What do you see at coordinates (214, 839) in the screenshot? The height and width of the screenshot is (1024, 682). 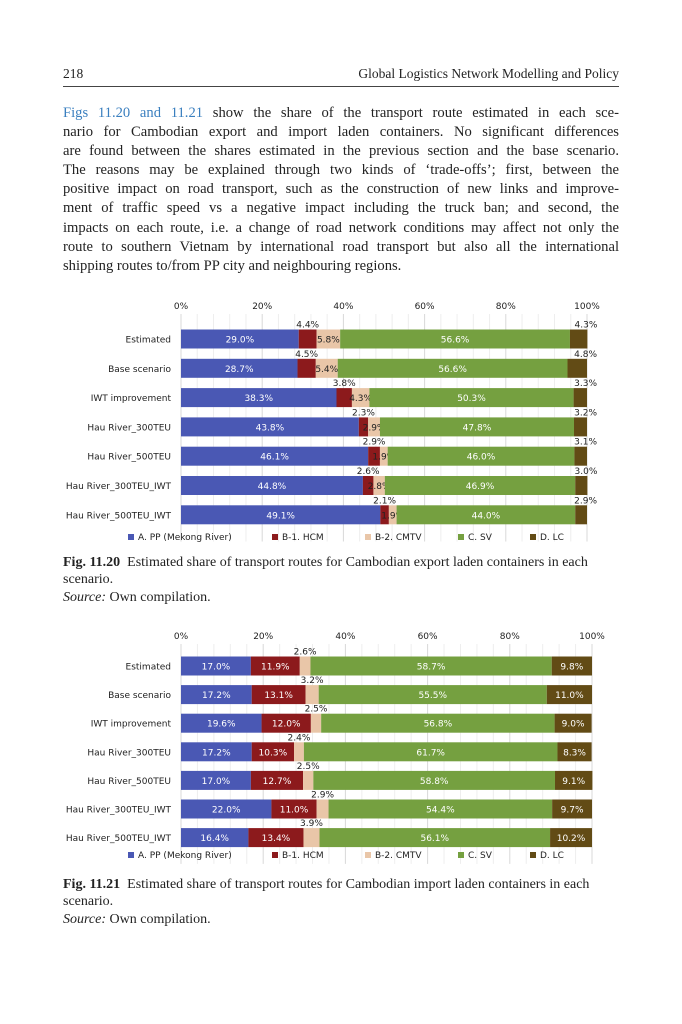 I see `data-label: 16.4%` at bounding box center [214, 839].